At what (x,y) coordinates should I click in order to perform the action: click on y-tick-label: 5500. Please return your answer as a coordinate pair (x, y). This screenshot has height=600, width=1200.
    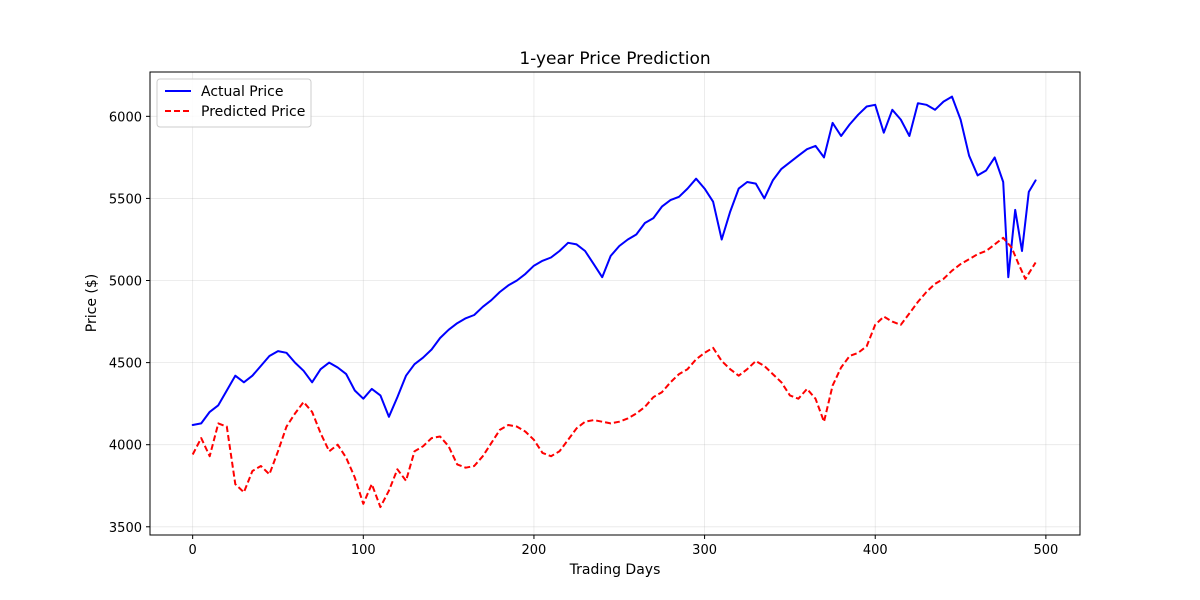
    Looking at the image, I should click on (125, 199).